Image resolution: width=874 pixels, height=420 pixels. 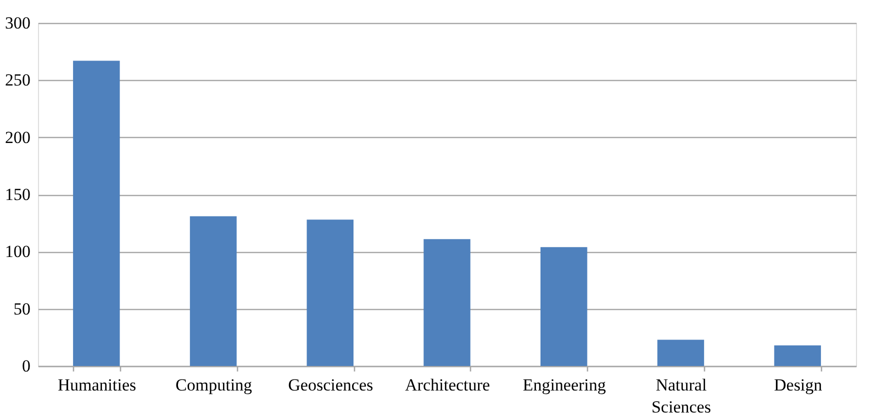 What do you see at coordinates (17, 194) in the screenshot?
I see `y-tick-label: 150` at bounding box center [17, 194].